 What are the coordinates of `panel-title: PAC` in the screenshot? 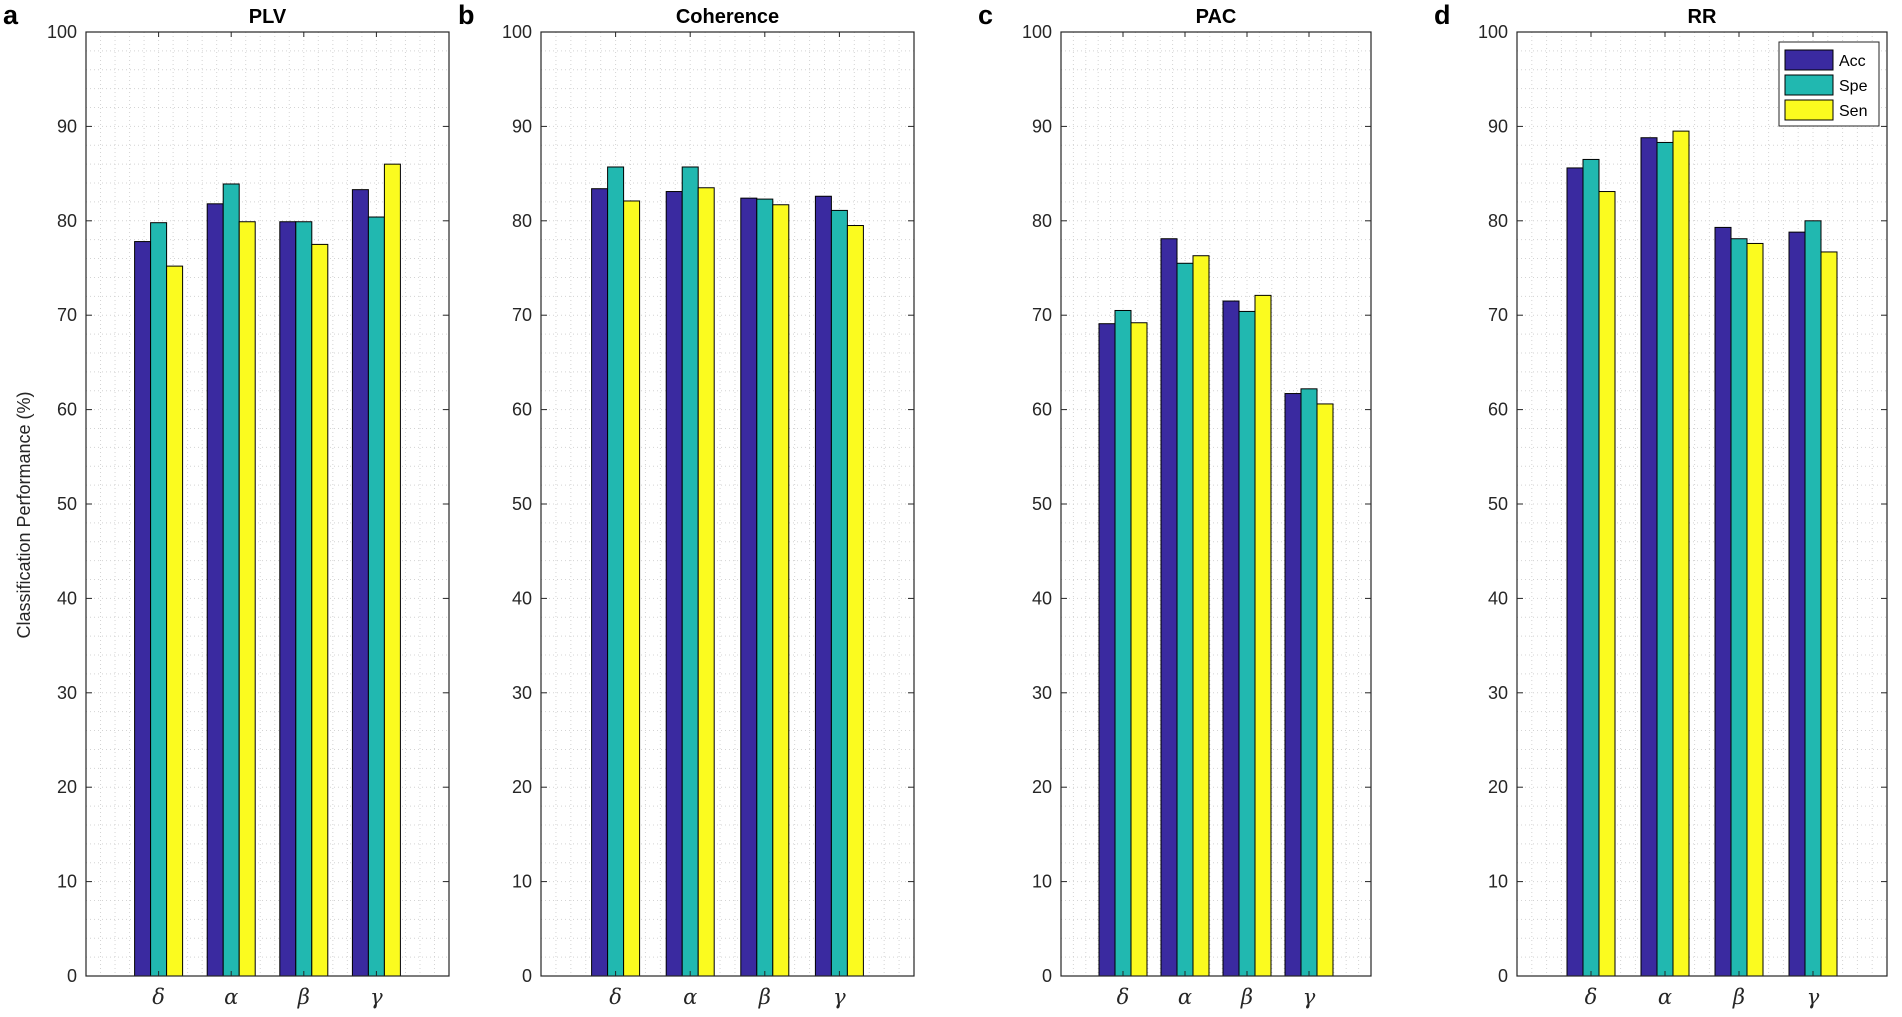 It's located at (1216, 17).